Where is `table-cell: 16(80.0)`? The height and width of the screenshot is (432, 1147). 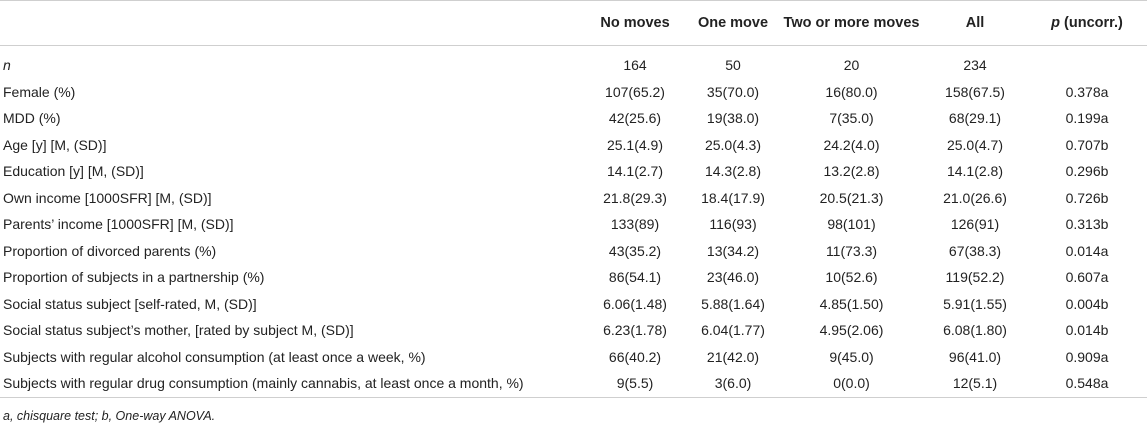
table-cell: 16(80.0) is located at coordinates (851, 91).